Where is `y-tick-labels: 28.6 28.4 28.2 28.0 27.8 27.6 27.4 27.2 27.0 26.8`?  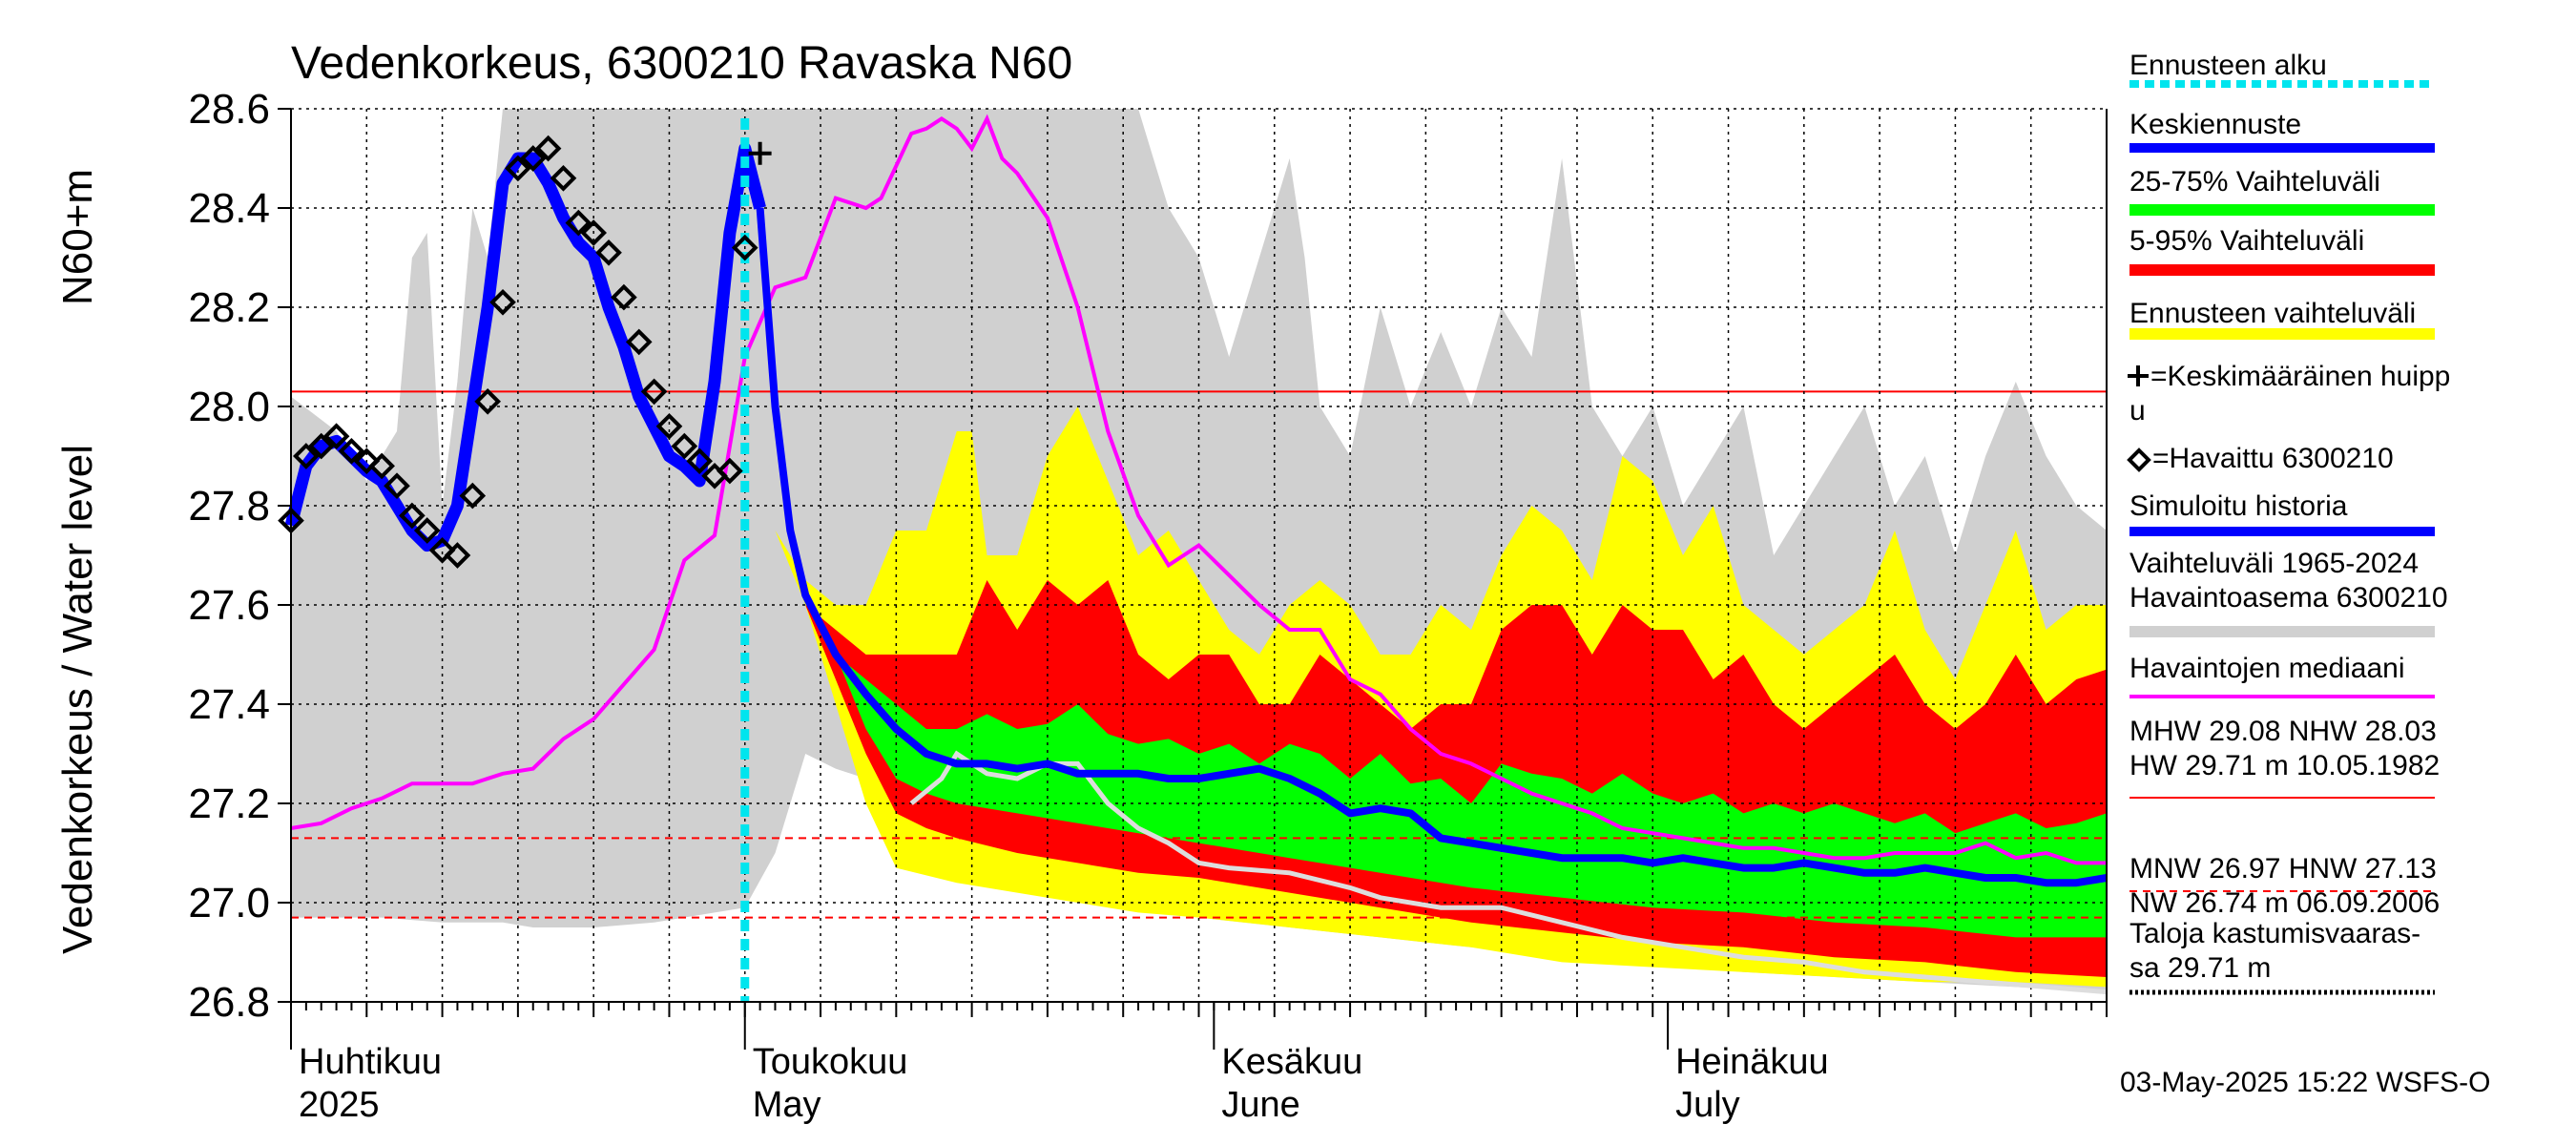
y-tick-labels: 28.6 28.4 28.2 28.0 27.8 27.6 27.4 27.2 27.0 26.8 is located at coordinates (239, 556).